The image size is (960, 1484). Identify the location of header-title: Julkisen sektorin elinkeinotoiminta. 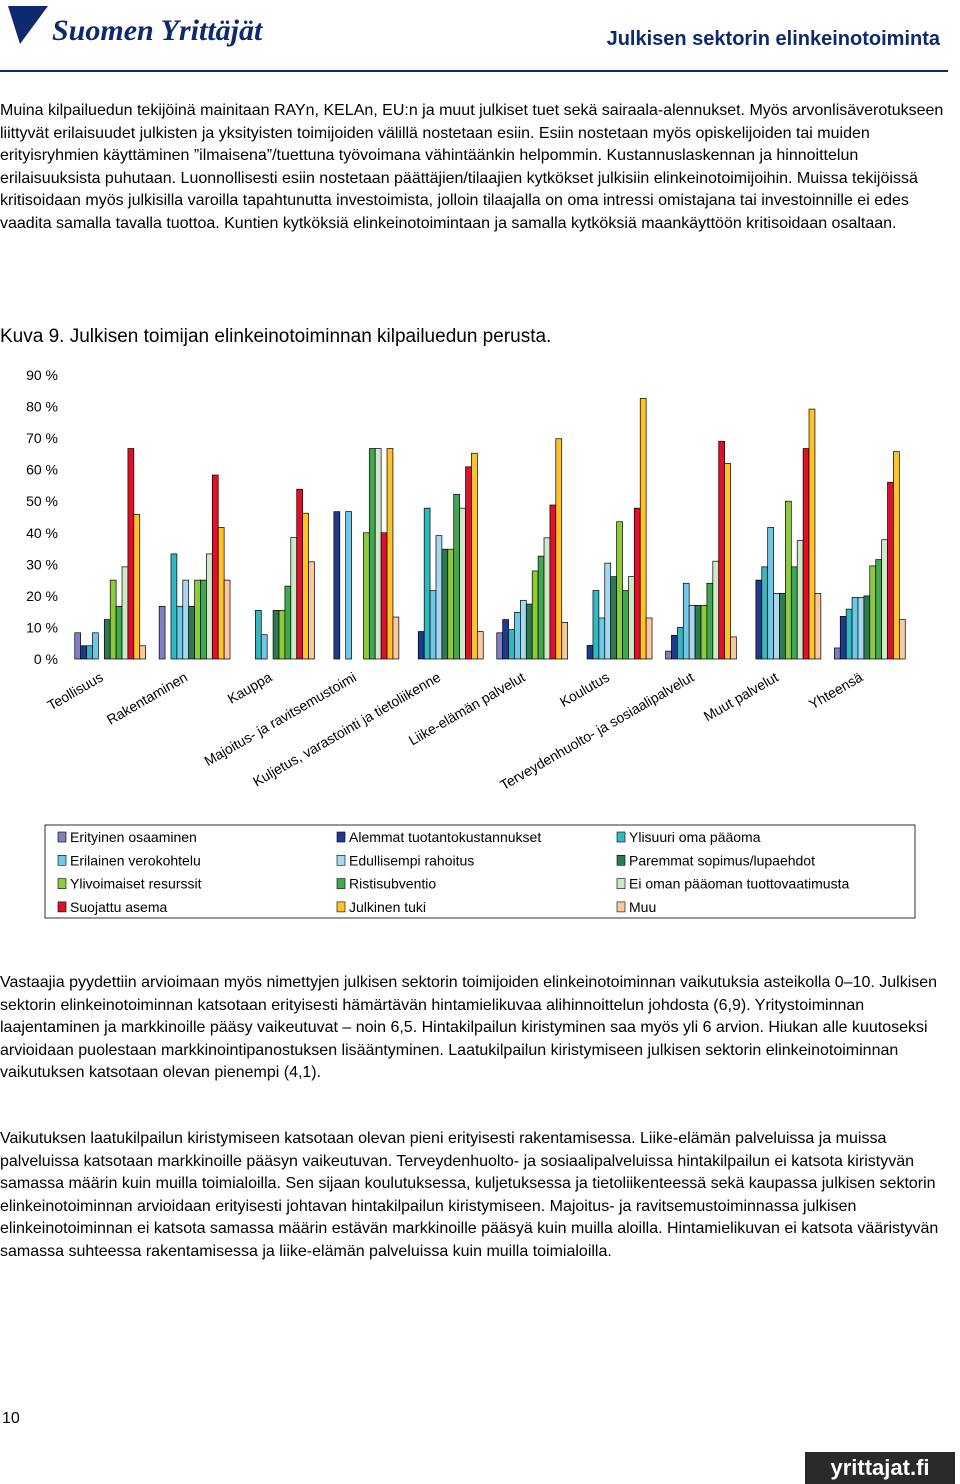
(773, 39).